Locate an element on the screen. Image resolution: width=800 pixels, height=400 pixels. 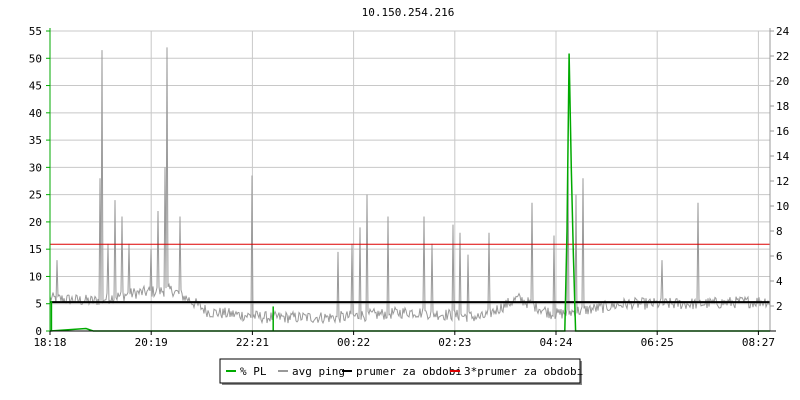
legend-label: prumer za obdobi is located at coordinates (409, 371).